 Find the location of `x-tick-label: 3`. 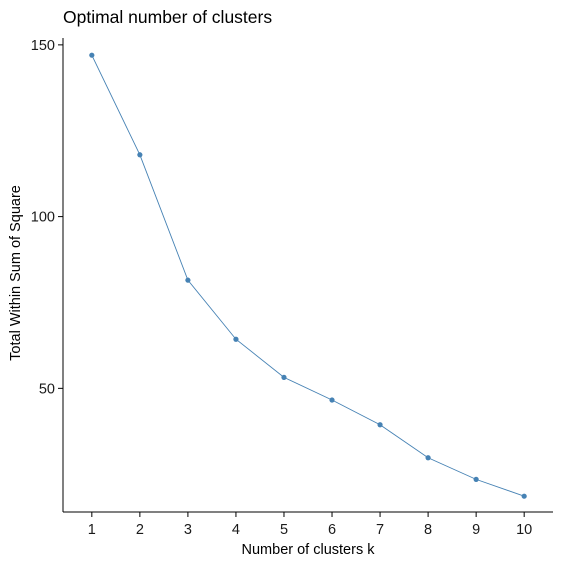

x-tick-label: 3 is located at coordinates (188, 530).